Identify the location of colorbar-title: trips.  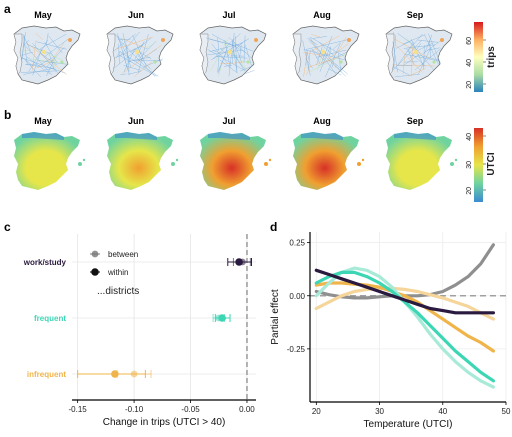
(491, 57).